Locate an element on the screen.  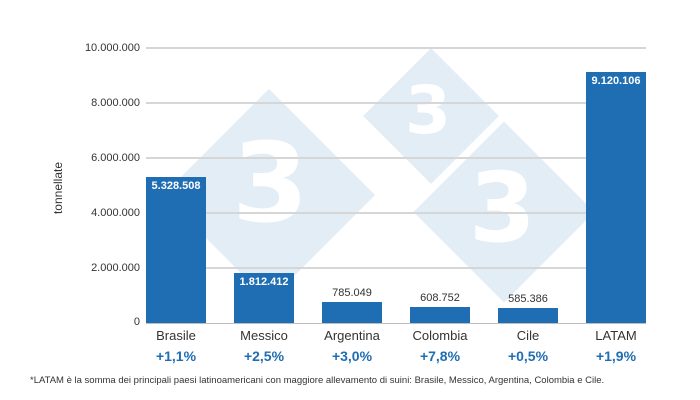
bar-value-label: 1.812.412 is located at coordinates (264, 282).